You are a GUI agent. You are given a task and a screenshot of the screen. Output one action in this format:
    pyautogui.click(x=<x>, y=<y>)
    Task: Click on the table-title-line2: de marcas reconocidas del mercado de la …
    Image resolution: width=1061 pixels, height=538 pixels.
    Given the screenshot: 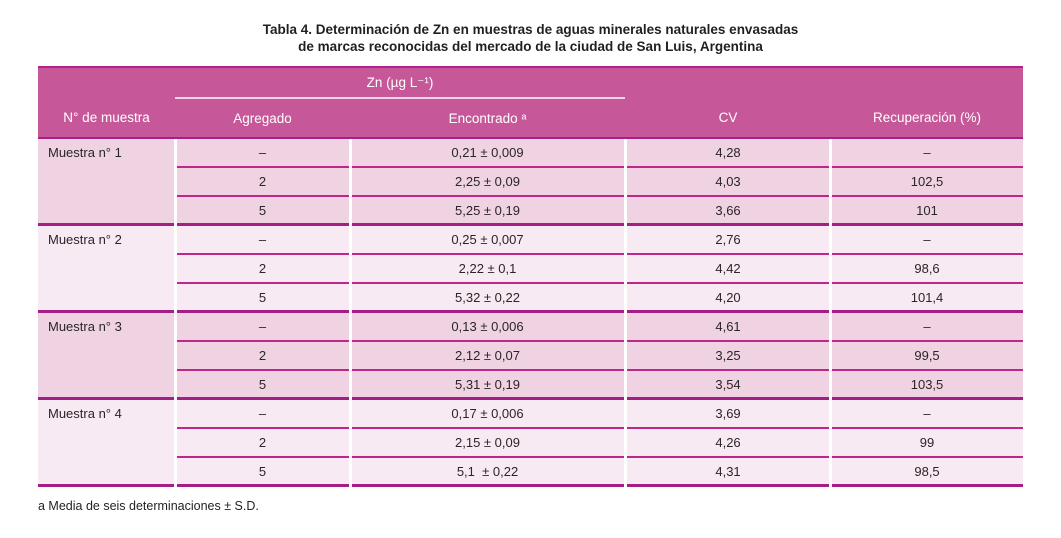 What is the action you would take?
    pyautogui.click(x=530, y=46)
    